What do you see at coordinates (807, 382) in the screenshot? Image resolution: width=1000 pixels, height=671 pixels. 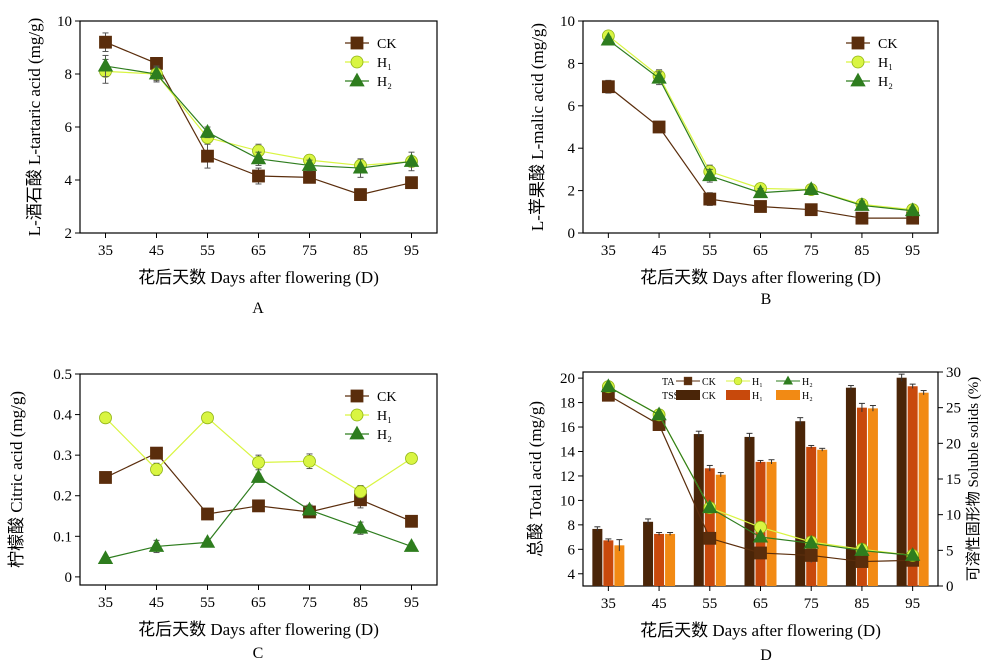 I see `legend-label: H₂` at bounding box center [807, 382].